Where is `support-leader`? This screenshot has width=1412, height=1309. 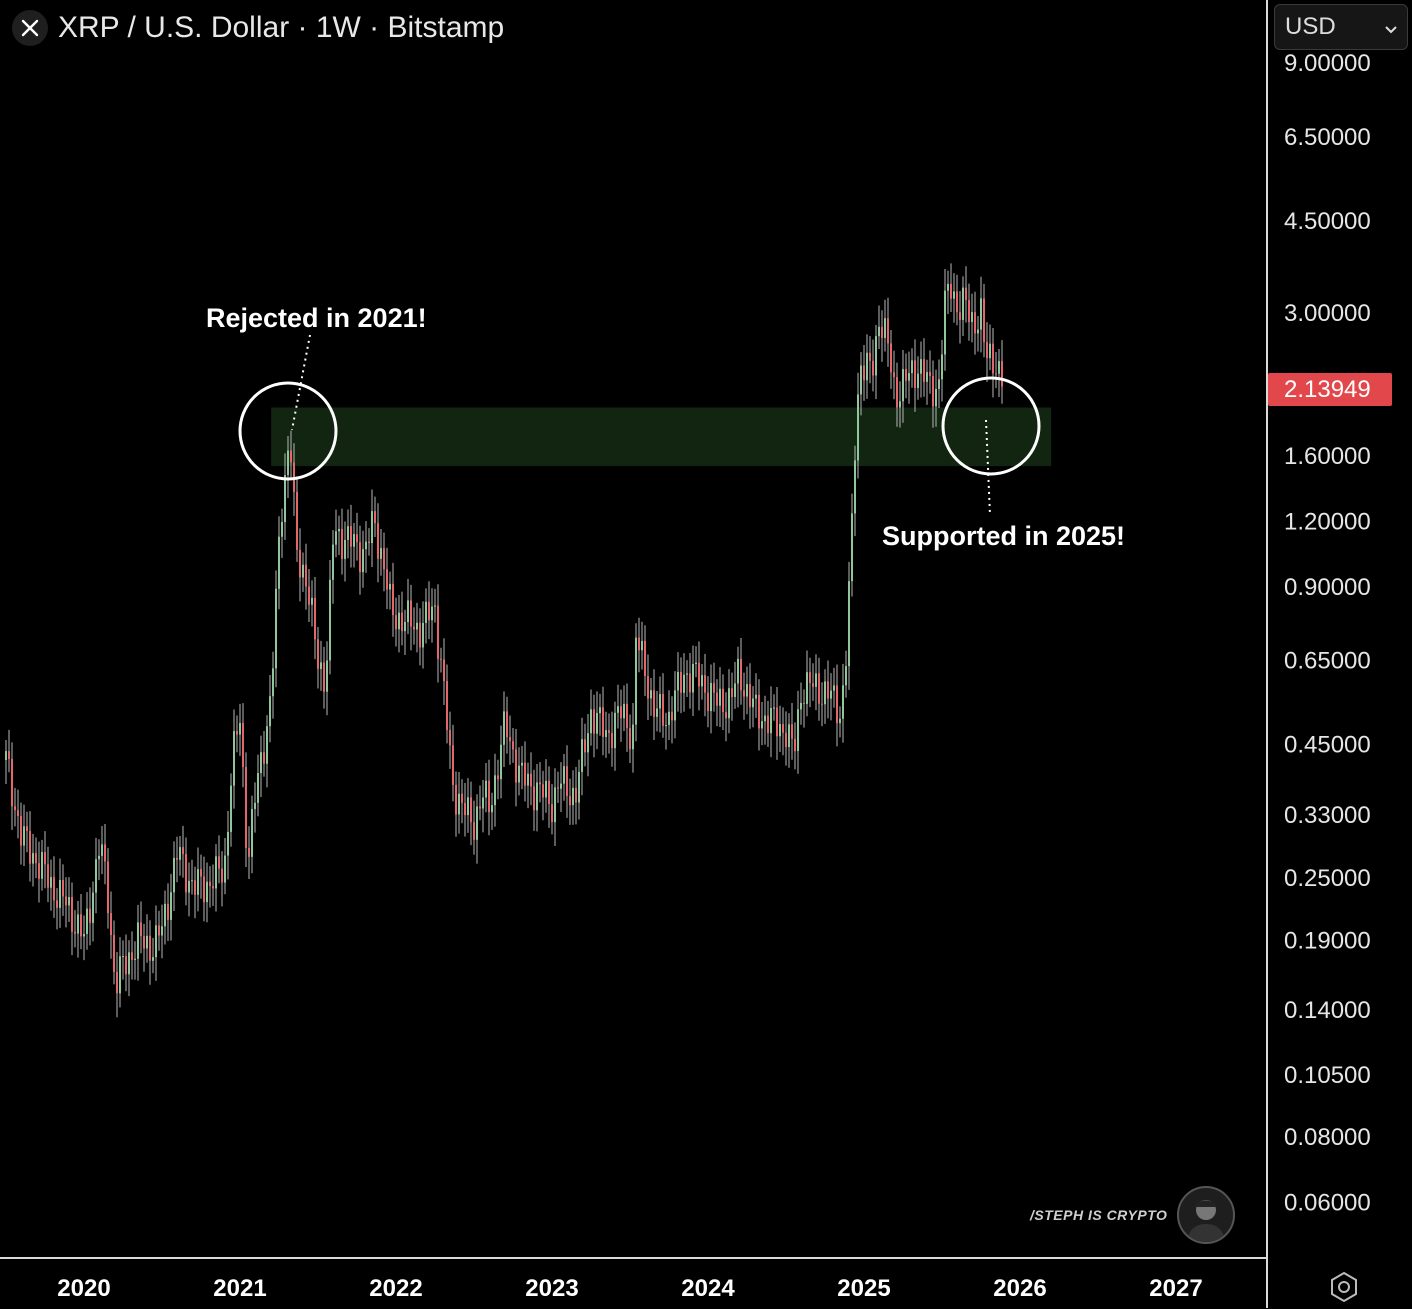 support-leader is located at coordinates (988, 467).